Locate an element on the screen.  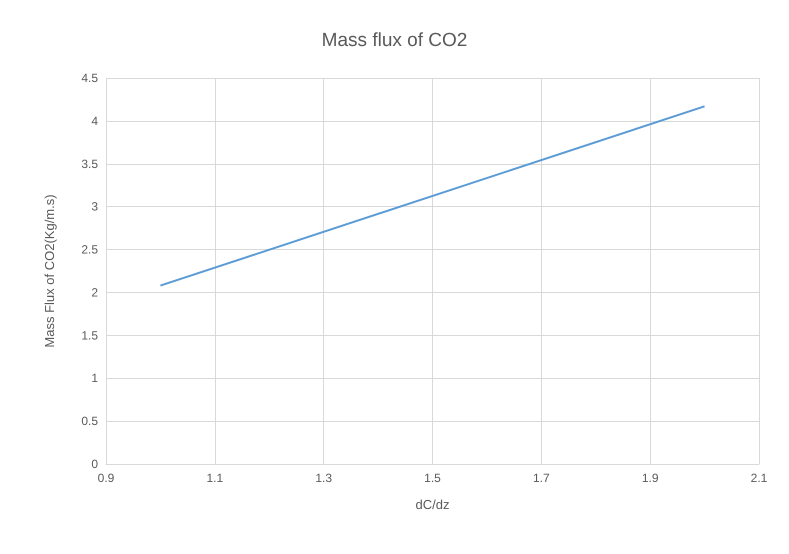
y-tick-label: 3.5 is located at coordinates (89, 163).